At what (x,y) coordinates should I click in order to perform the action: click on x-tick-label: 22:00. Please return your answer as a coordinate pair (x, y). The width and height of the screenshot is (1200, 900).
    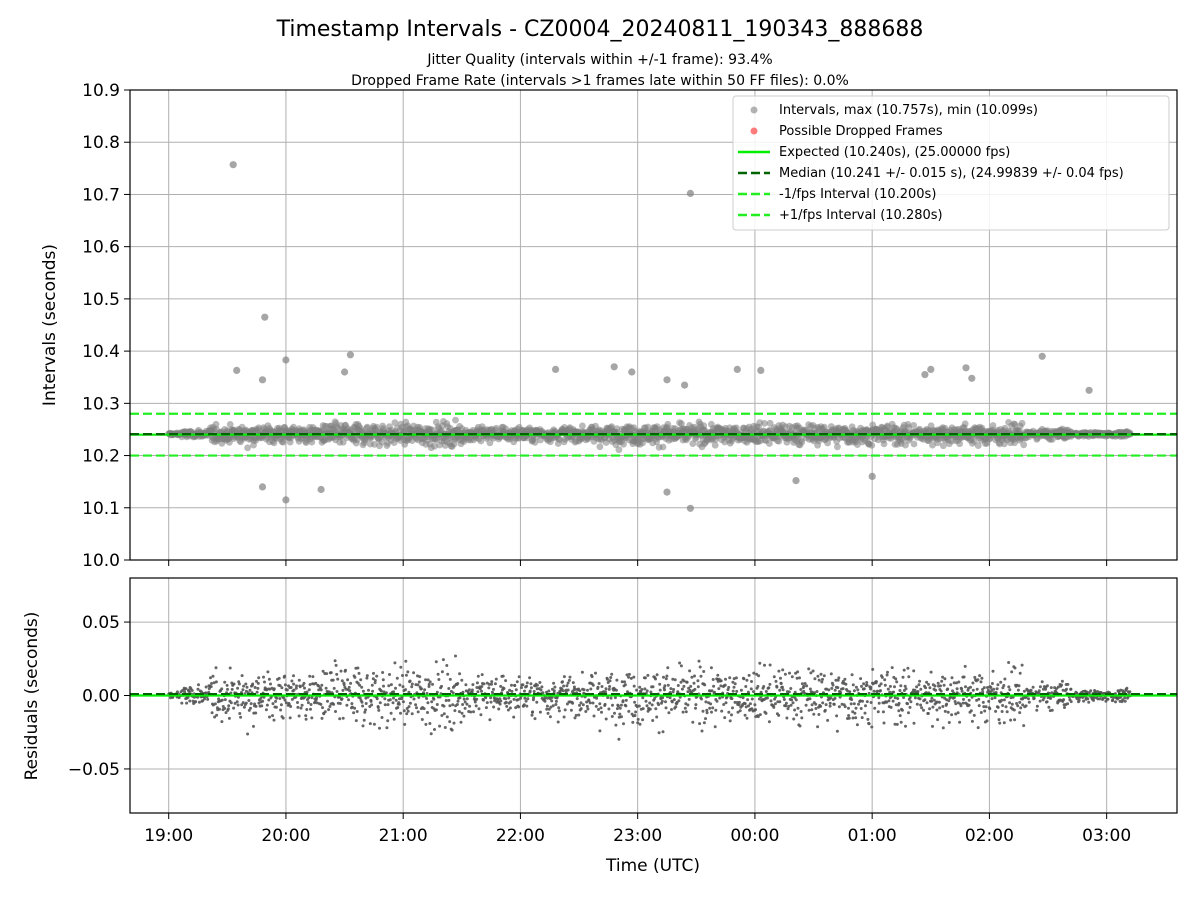
    Looking at the image, I should click on (520, 836).